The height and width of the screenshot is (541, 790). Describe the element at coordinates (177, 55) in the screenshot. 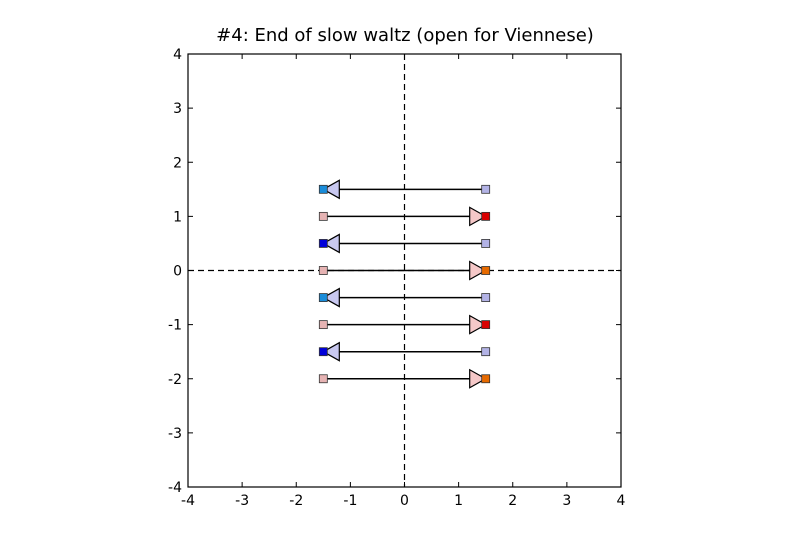

I see `y-tick-label: 4` at that location.